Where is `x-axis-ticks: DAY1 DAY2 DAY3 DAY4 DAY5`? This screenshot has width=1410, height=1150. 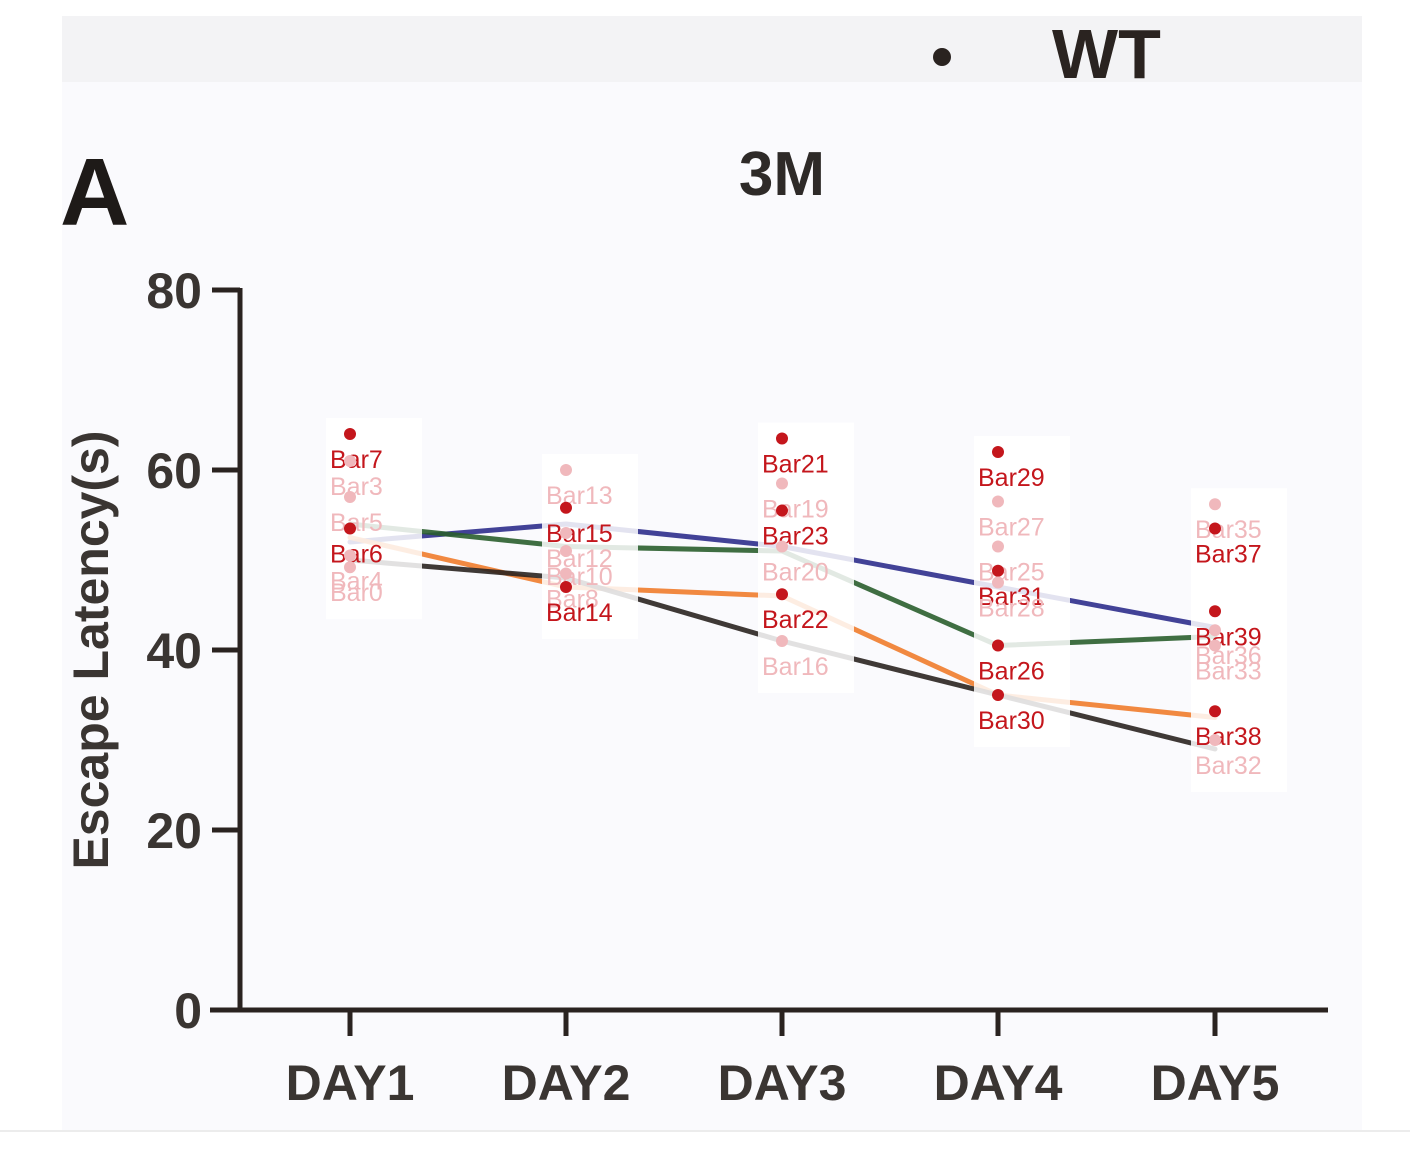 x-axis-ticks: DAY1 DAY2 DAY3 DAY4 DAY5 is located at coordinates (783, 1060).